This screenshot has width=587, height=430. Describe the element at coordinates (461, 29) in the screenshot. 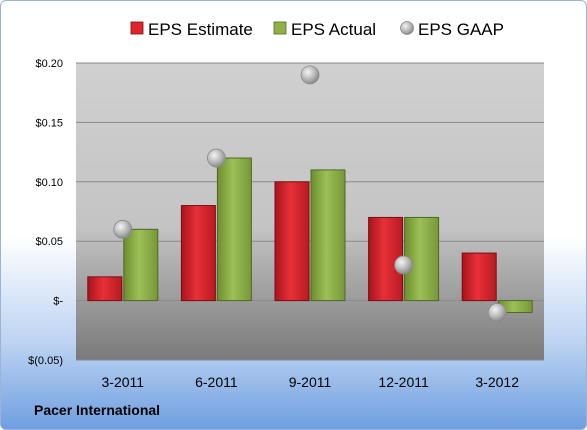

I see `legend-label: EPS GAAP` at that location.